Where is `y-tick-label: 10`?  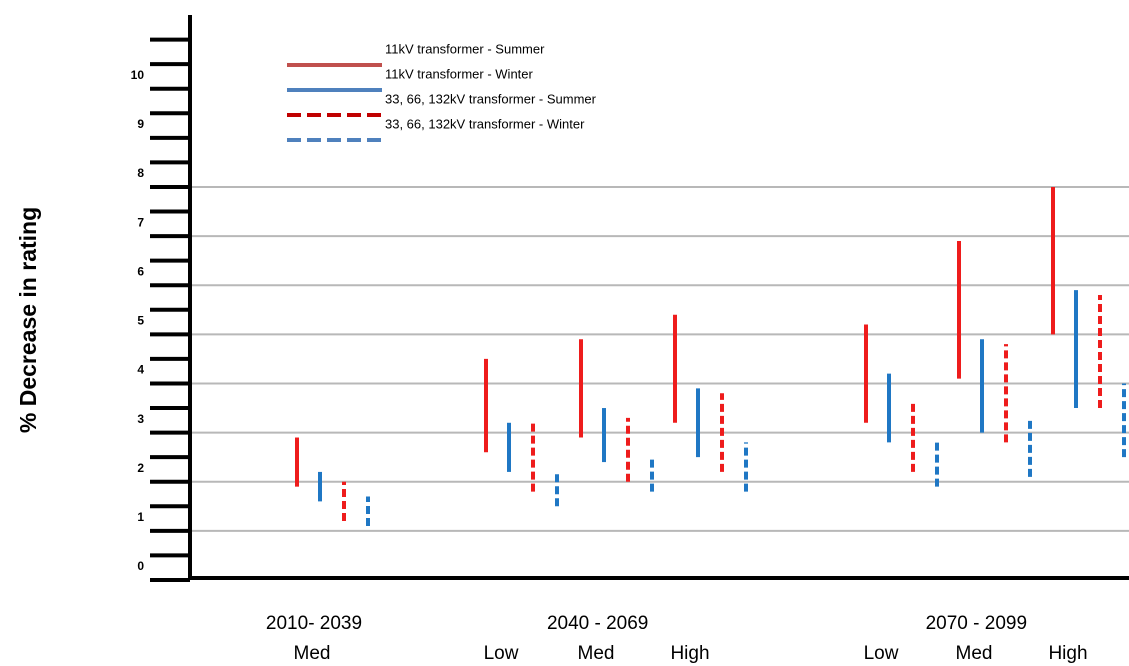
y-tick-label: 10 is located at coordinates (138, 75).